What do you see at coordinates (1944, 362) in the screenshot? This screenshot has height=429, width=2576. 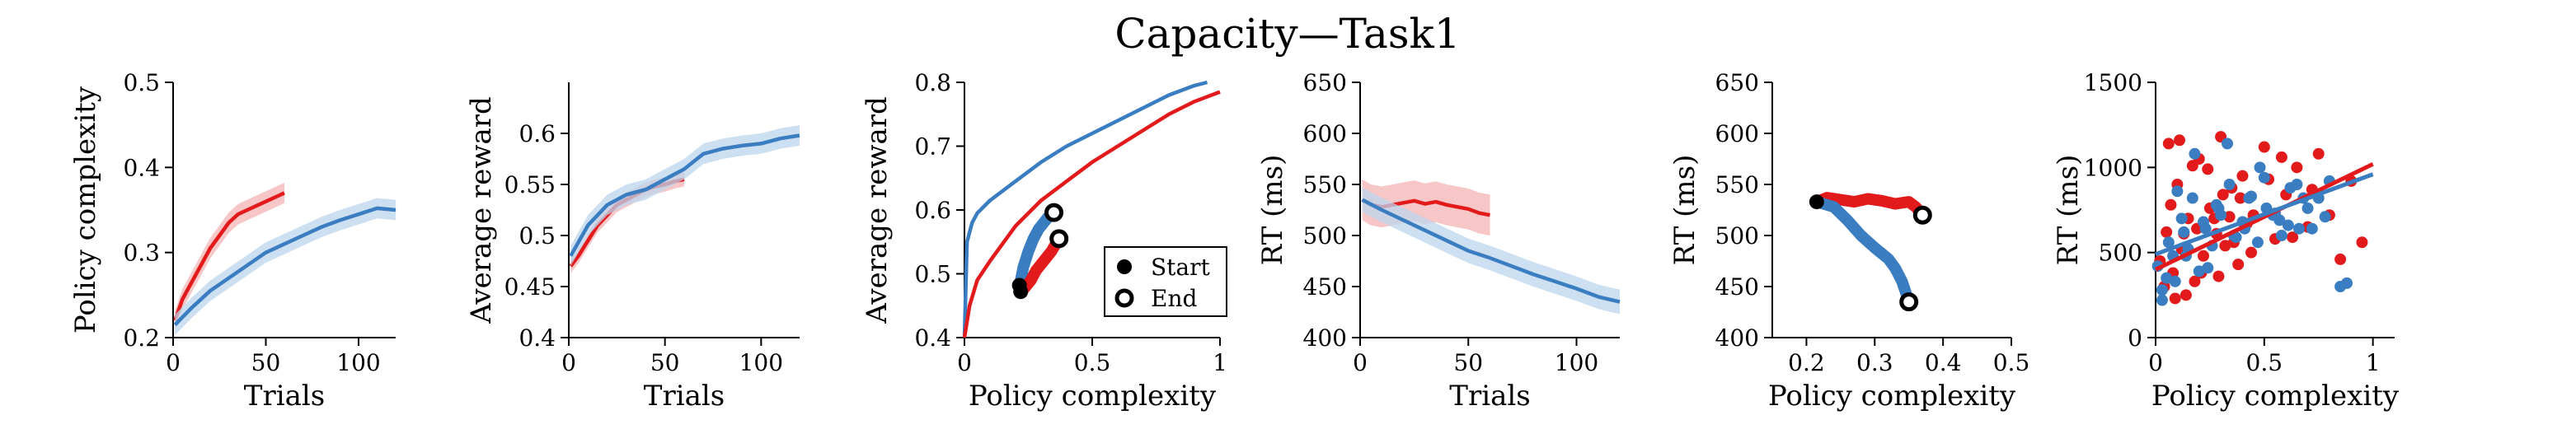 I see `x-tick-label: 0.4` at bounding box center [1944, 362].